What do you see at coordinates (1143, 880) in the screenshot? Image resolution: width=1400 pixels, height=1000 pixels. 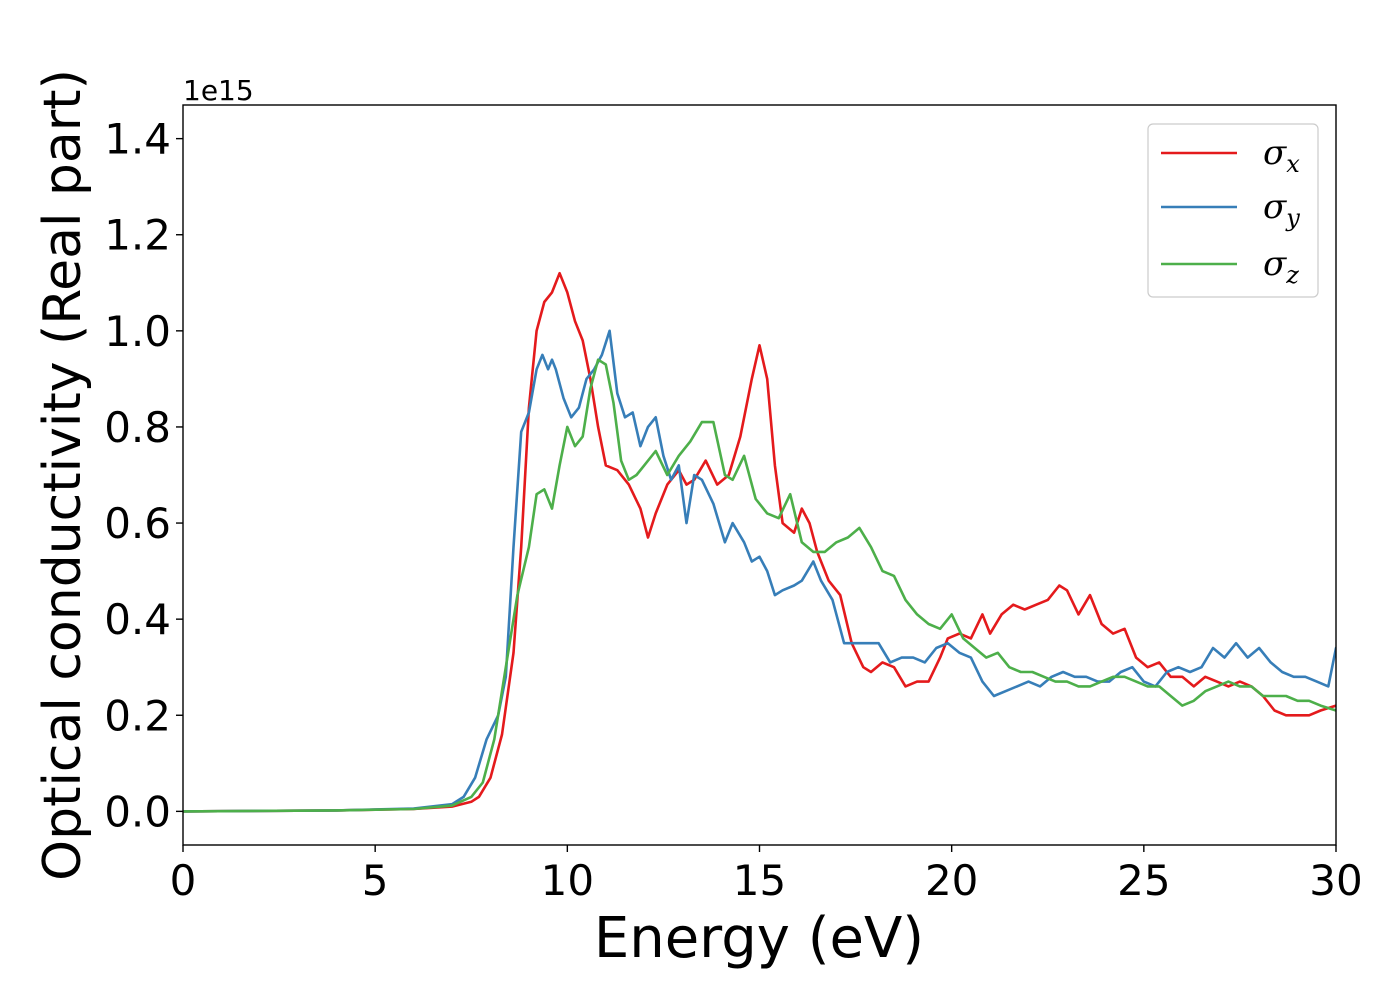 I see `x-tick-label: 25` at bounding box center [1143, 880].